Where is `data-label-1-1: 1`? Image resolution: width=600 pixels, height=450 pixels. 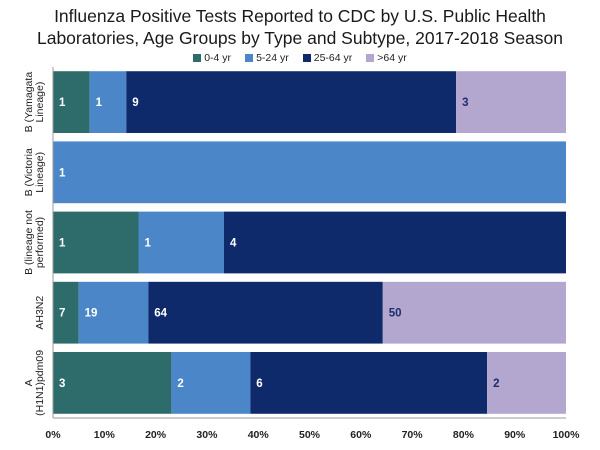
data-label-1-1: 1 is located at coordinates (62, 173).